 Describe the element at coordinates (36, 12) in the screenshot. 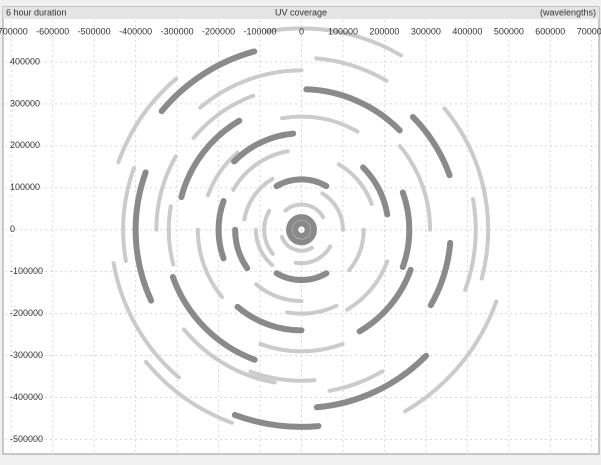

I see `duration: 6 hour duration` at that location.